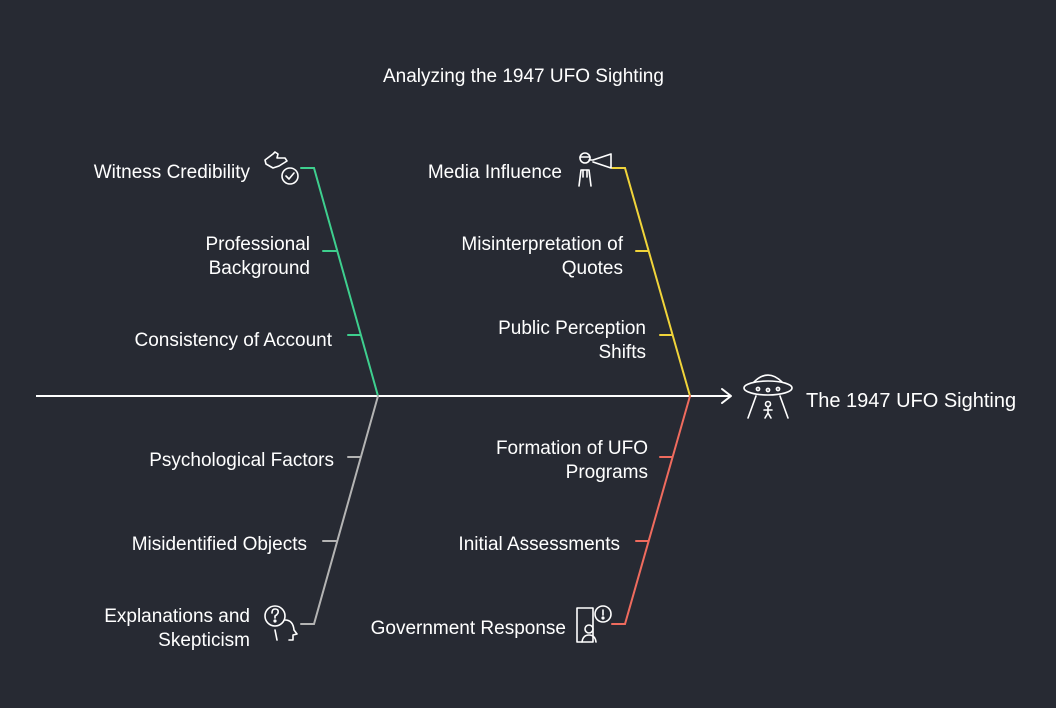 The image size is (1056, 708). What do you see at coordinates (572, 340) in the screenshot?
I see `cause-public-perception-shifts: Public Perception Shifts` at bounding box center [572, 340].